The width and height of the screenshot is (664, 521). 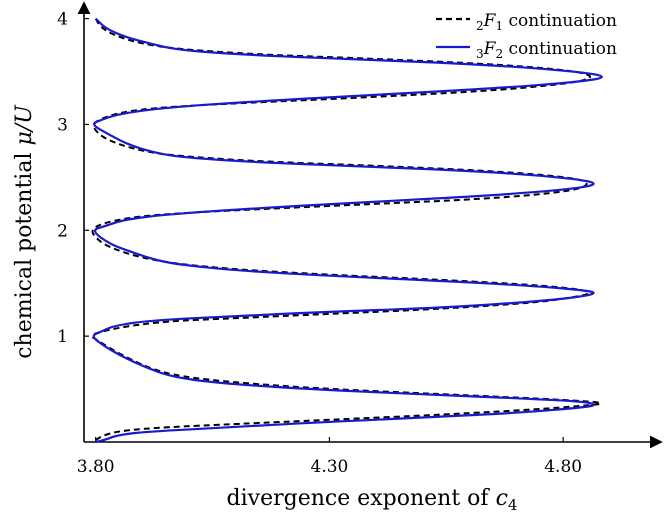 What do you see at coordinates (330, 467) in the screenshot?
I see `x-tick-label: 4.30` at bounding box center [330, 467].